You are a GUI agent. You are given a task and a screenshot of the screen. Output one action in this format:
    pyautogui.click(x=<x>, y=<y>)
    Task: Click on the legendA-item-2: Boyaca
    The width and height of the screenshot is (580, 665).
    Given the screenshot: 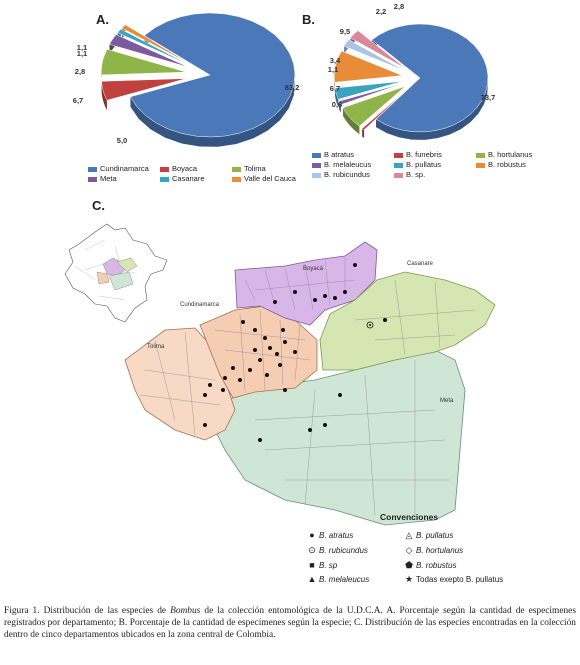 What is the action you would take?
    pyautogui.click(x=178, y=169)
    